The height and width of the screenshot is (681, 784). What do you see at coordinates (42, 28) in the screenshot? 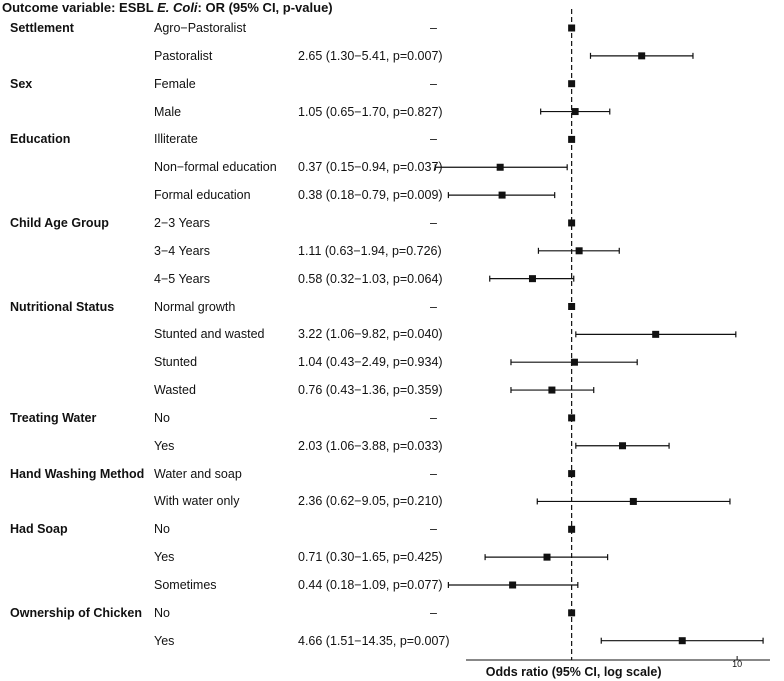
I see `variable-label: Settlement` at bounding box center [42, 28].